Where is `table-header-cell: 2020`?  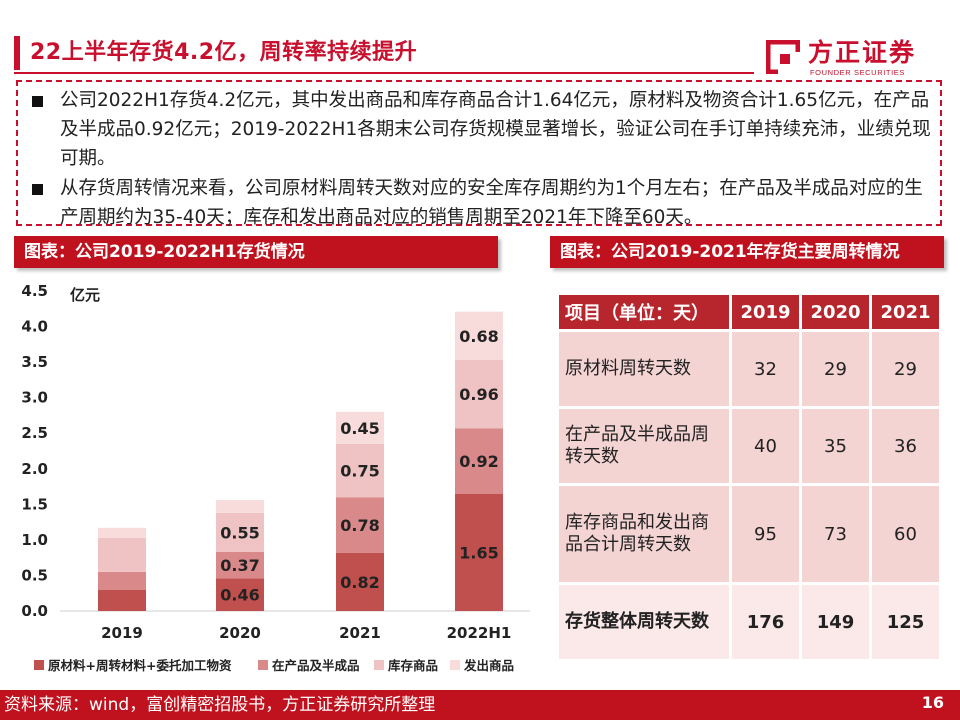 table-header-cell: 2020 is located at coordinates (835, 312).